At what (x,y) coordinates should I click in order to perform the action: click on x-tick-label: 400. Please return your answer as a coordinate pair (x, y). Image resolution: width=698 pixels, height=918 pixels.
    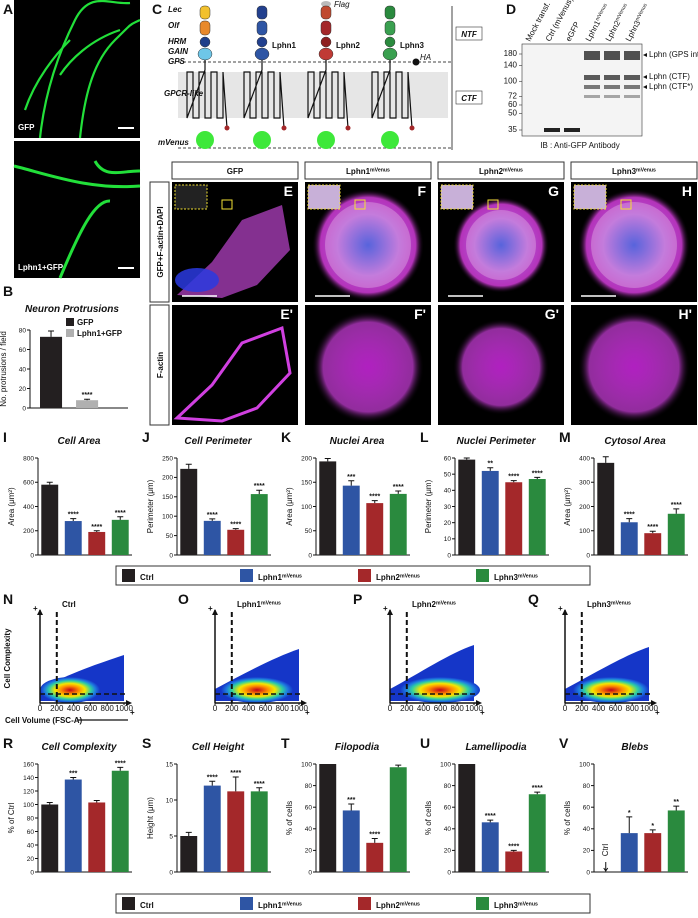
    Looking at the image, I should click on (74, 708).